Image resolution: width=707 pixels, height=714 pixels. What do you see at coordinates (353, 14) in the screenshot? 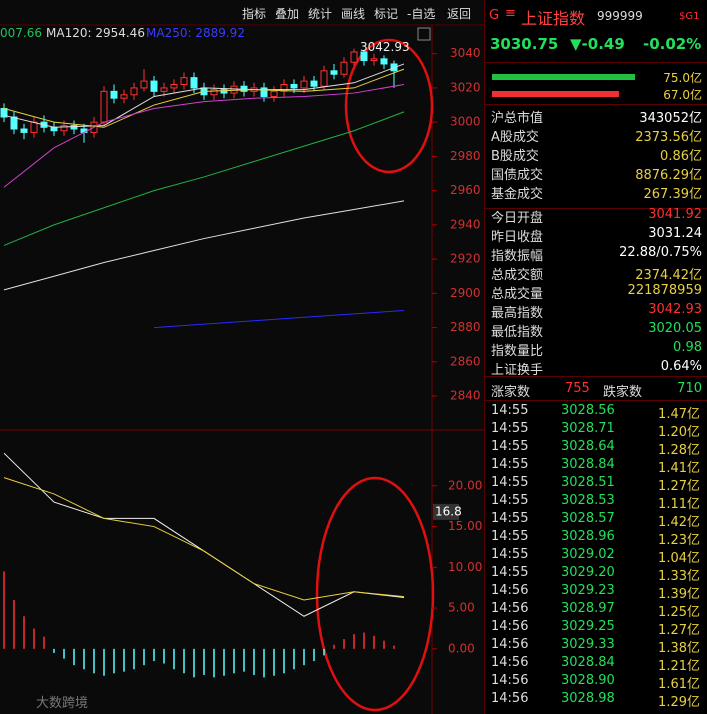
I see `toolbar-button: 画线` at bounding box center [353, 14].